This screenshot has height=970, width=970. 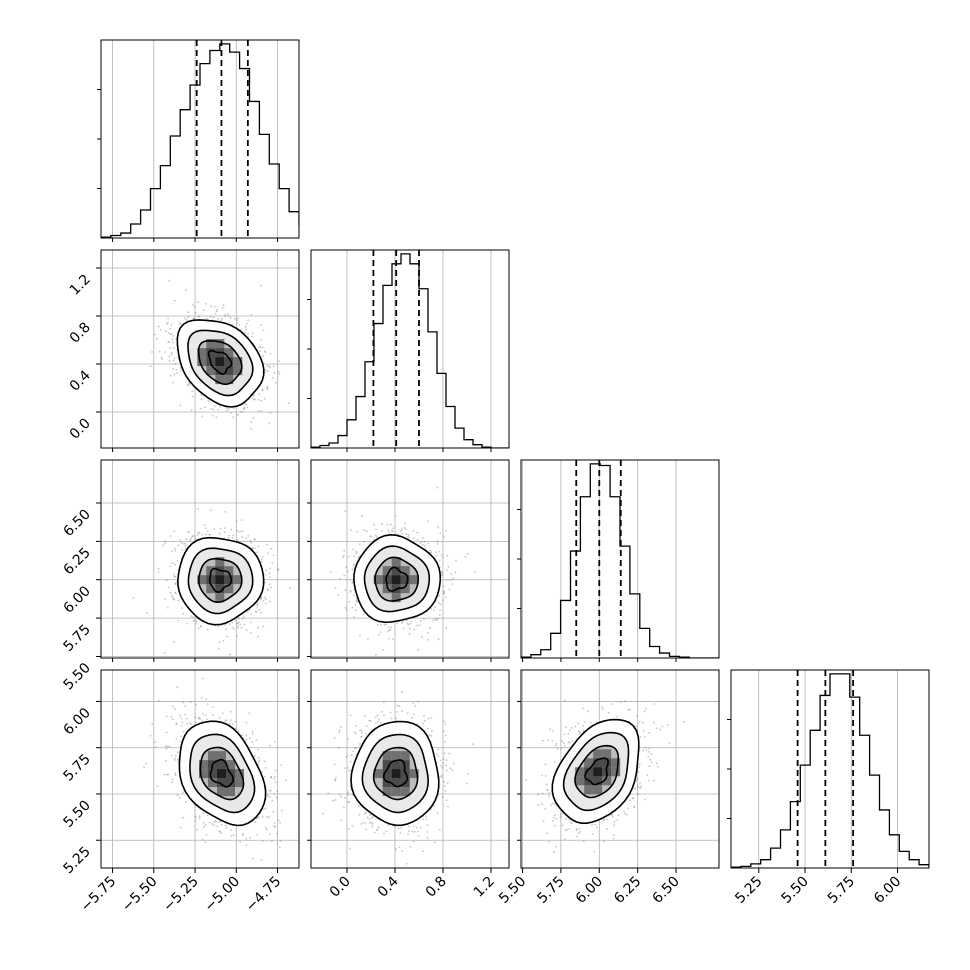 I want to click on y-tick-label: 0.4, so click(x=80, y=380).